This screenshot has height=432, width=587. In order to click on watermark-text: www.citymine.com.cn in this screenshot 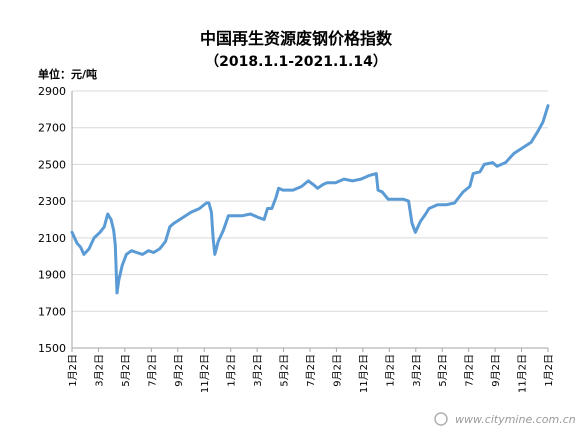, I will do `click(515, 419)`.